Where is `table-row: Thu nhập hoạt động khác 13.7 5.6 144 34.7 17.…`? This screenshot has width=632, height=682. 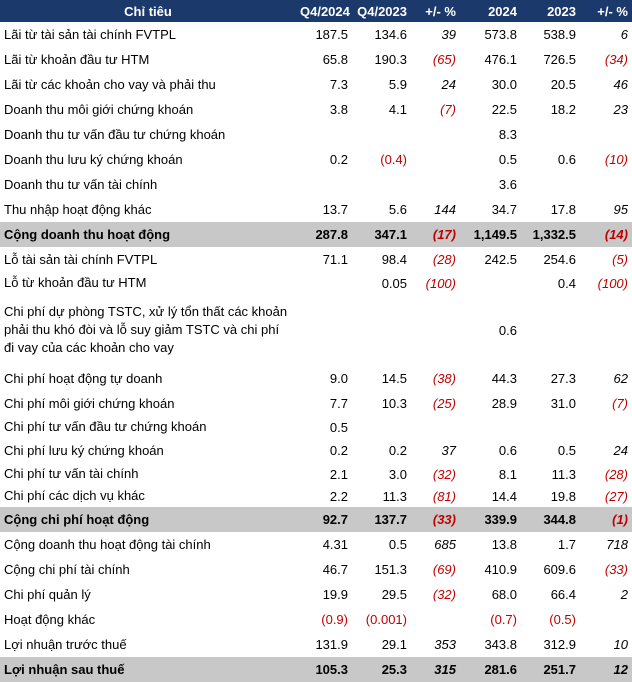
table-row: Thu nhập hoạt động khác 13.7 5.6 144 34.7 17.… is located at coordinates (316, 209).